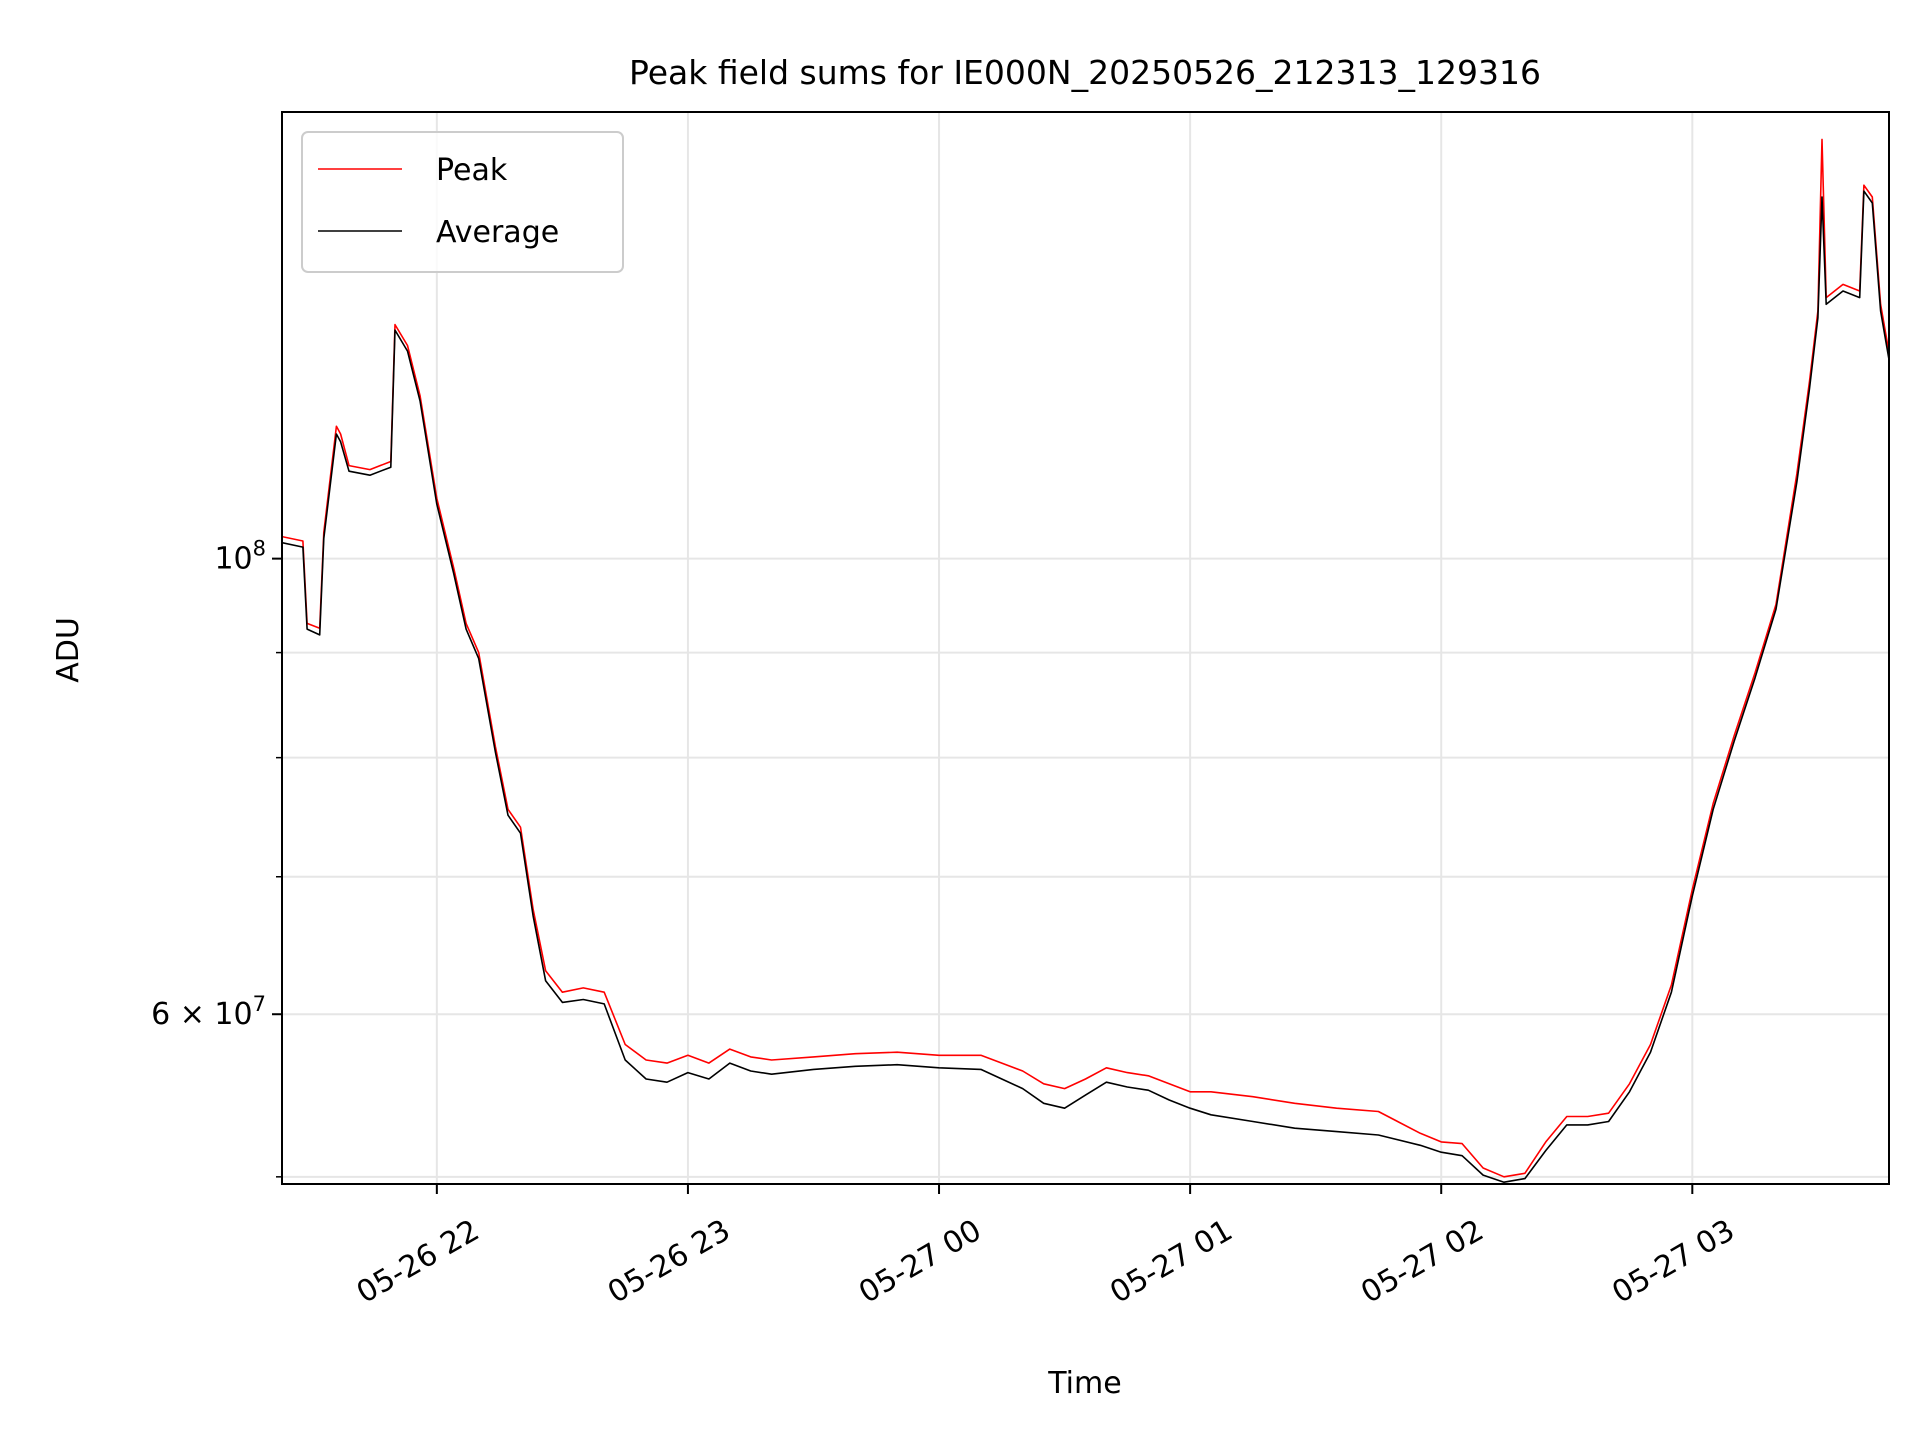 This screenshot has width=1920, height=1440. What do you see at coordinates (240, 557) in the screenshot?
I see `y-tick-label: 108` at bounding box center [240, 557].